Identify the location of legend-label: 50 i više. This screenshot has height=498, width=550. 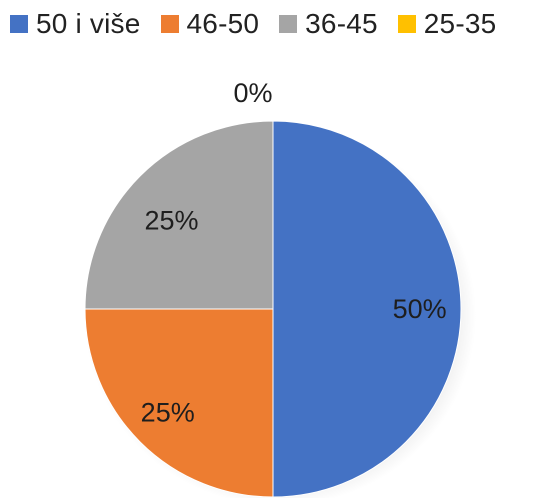
(88, 23).